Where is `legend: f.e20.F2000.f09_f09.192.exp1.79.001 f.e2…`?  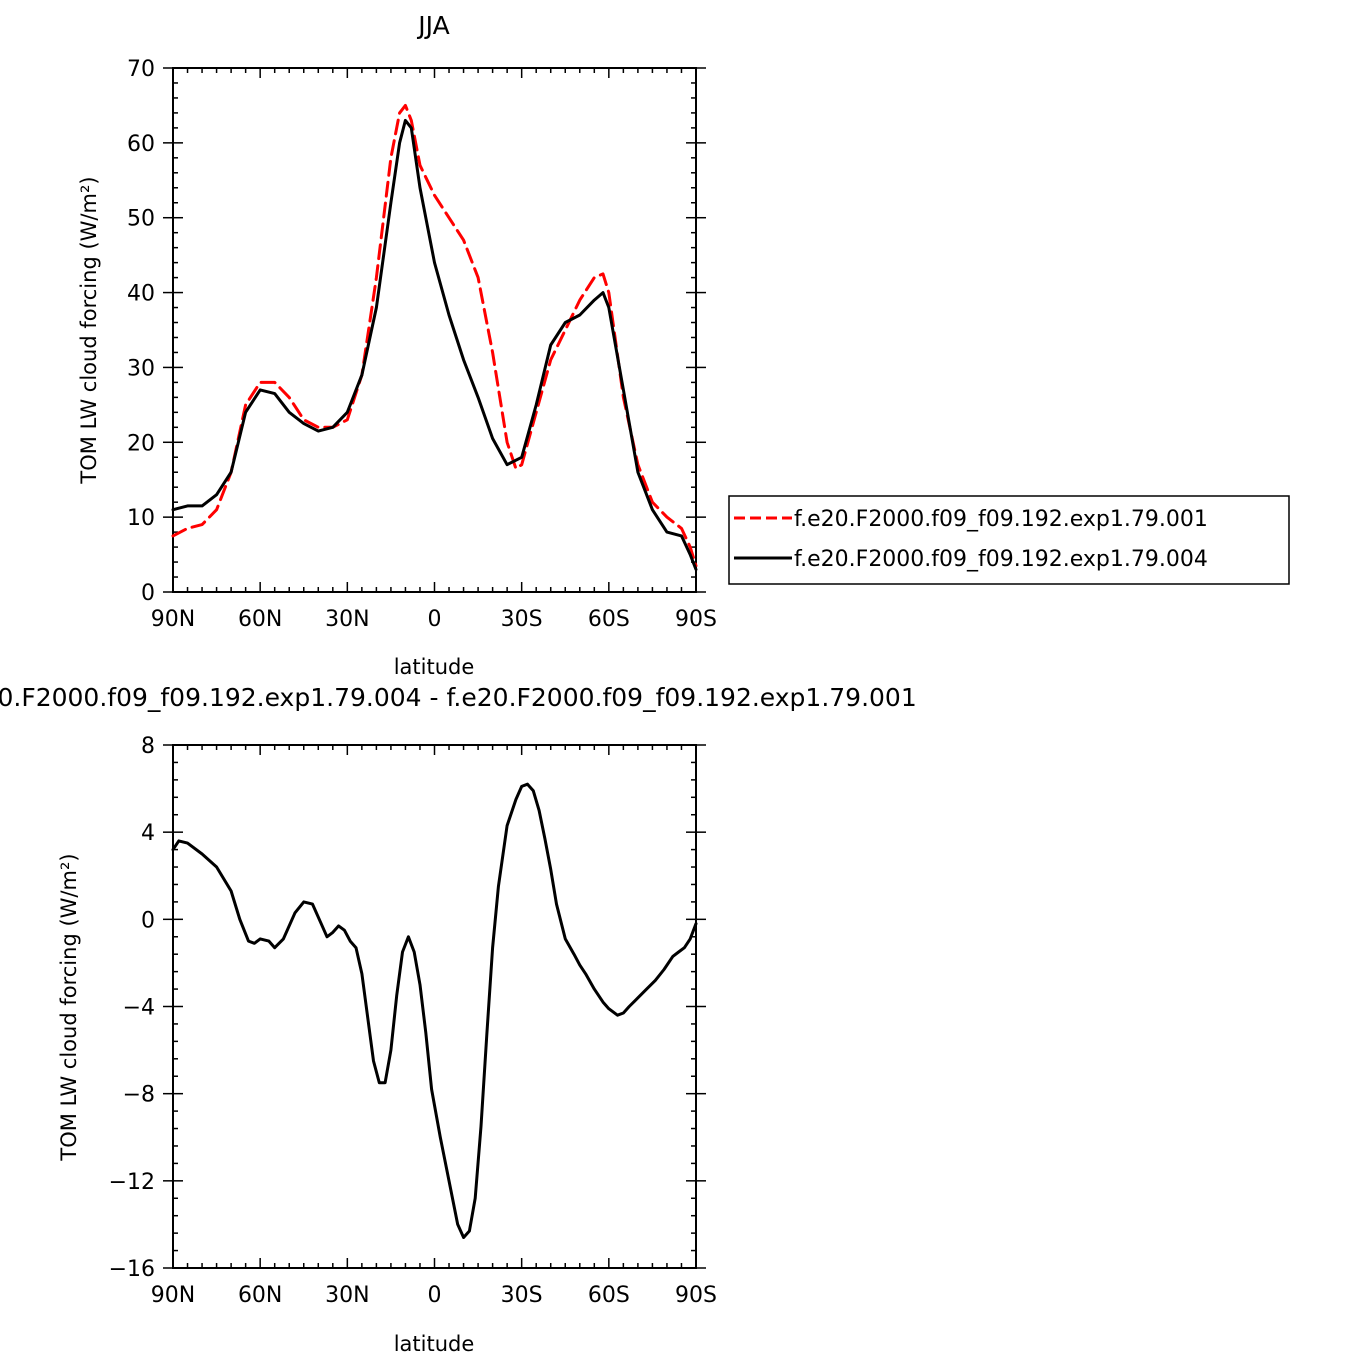
legend: f.e20.F2000.f09_f09.192.exp1.79.001 f.e2… is located at coordinates (1009, 540).